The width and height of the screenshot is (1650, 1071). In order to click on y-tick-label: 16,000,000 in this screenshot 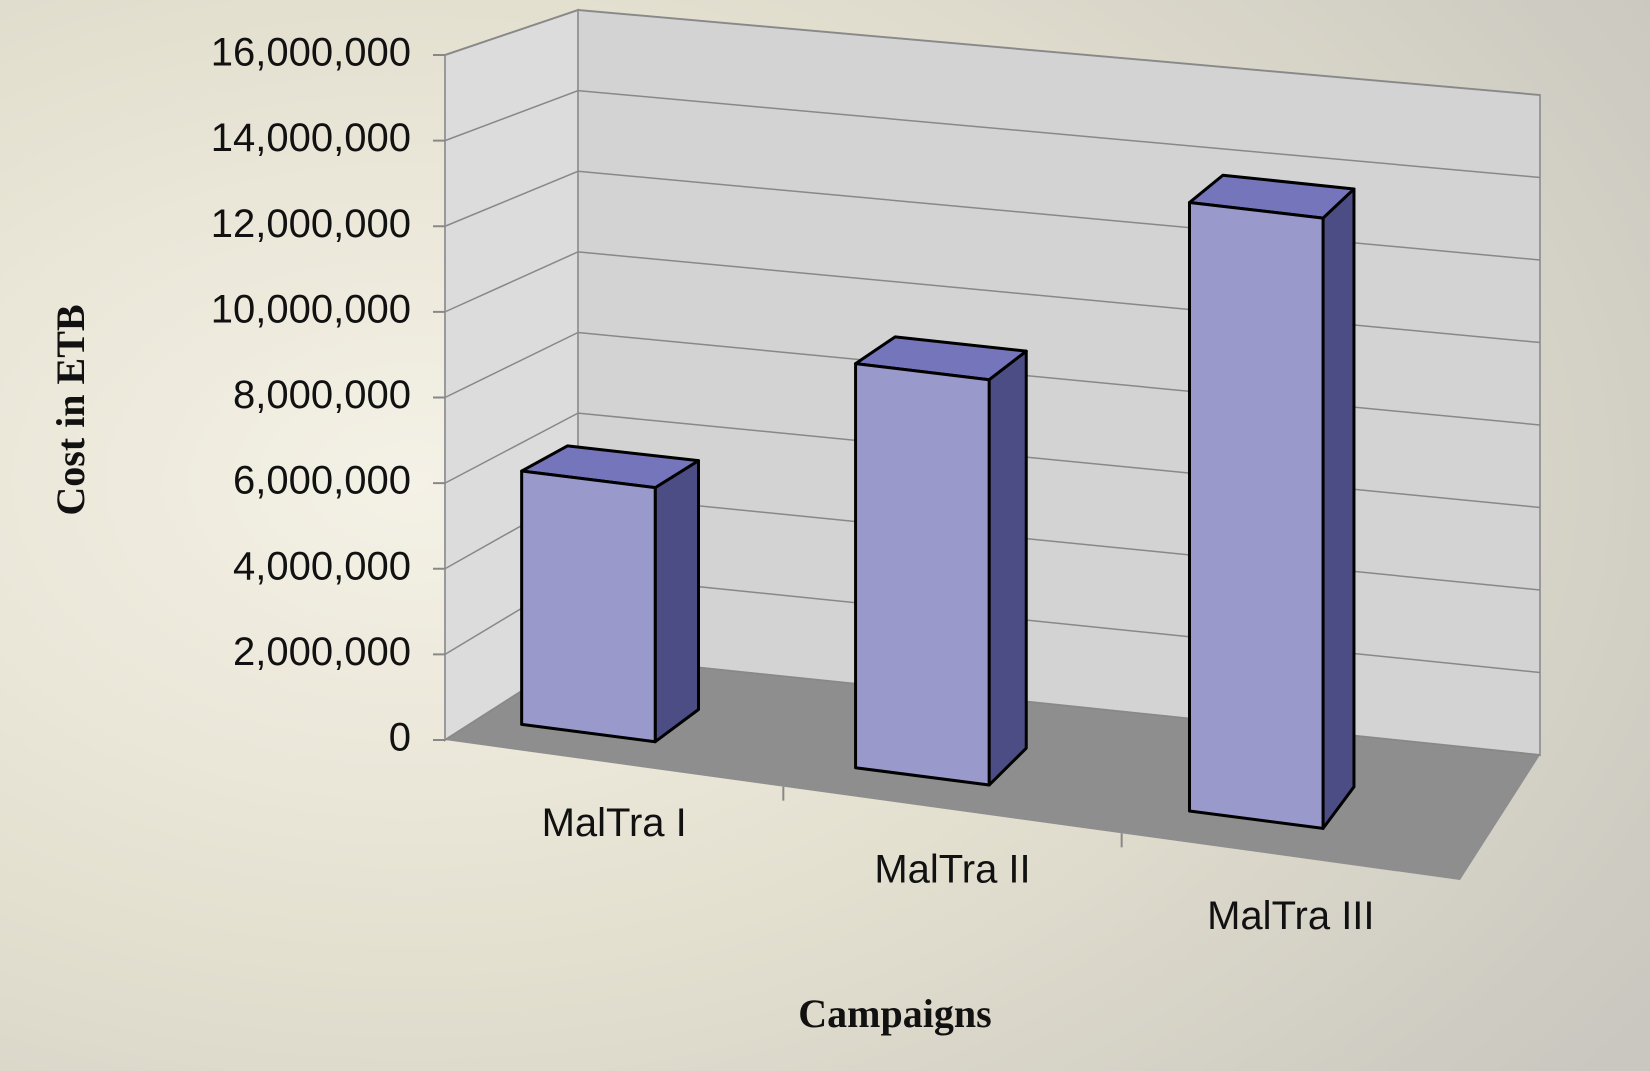, I will do `click(311, 53)`.